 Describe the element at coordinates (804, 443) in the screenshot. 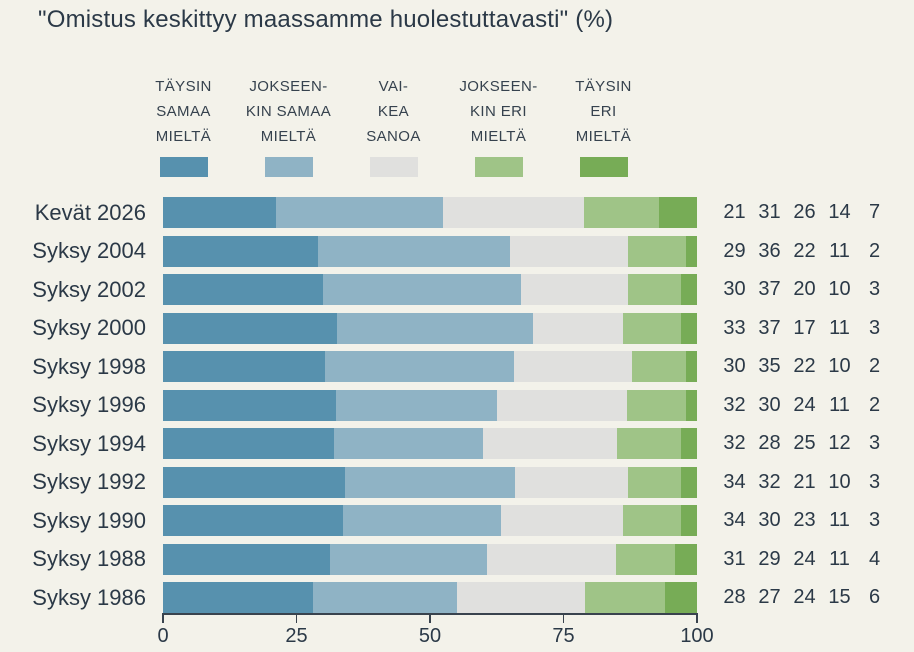

I see `value-label: 25` at that location.